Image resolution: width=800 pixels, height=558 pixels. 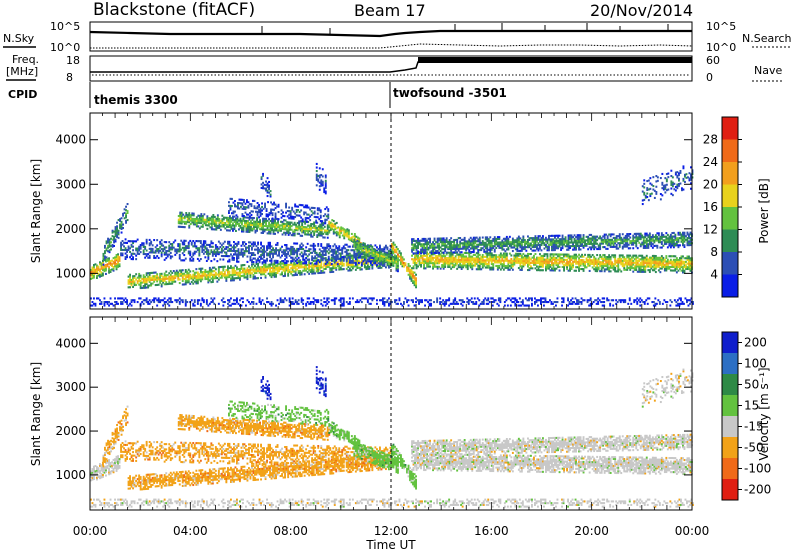 What do you see at coordinates (394, 68) in the screenshot?
I see `freq-nave-panel: Freq. [MHz] 18 8 60 0 Nave` at bounding box center [394, 68].